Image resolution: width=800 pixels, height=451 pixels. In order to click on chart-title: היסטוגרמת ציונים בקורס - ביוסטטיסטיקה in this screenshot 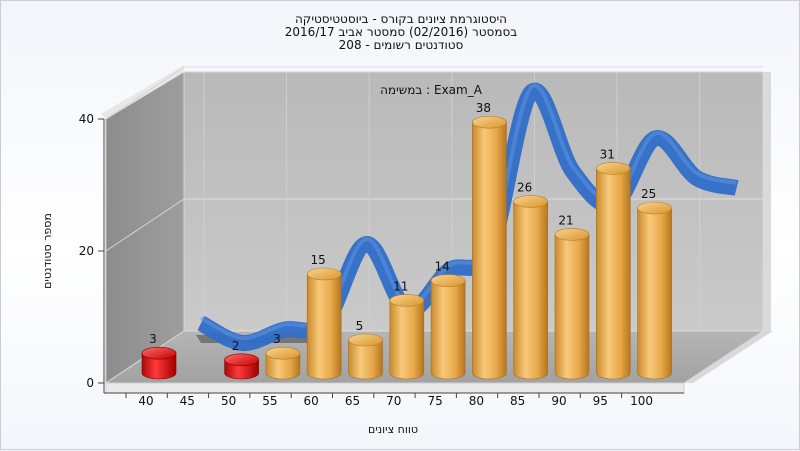, I will do `click(401, 19)`.